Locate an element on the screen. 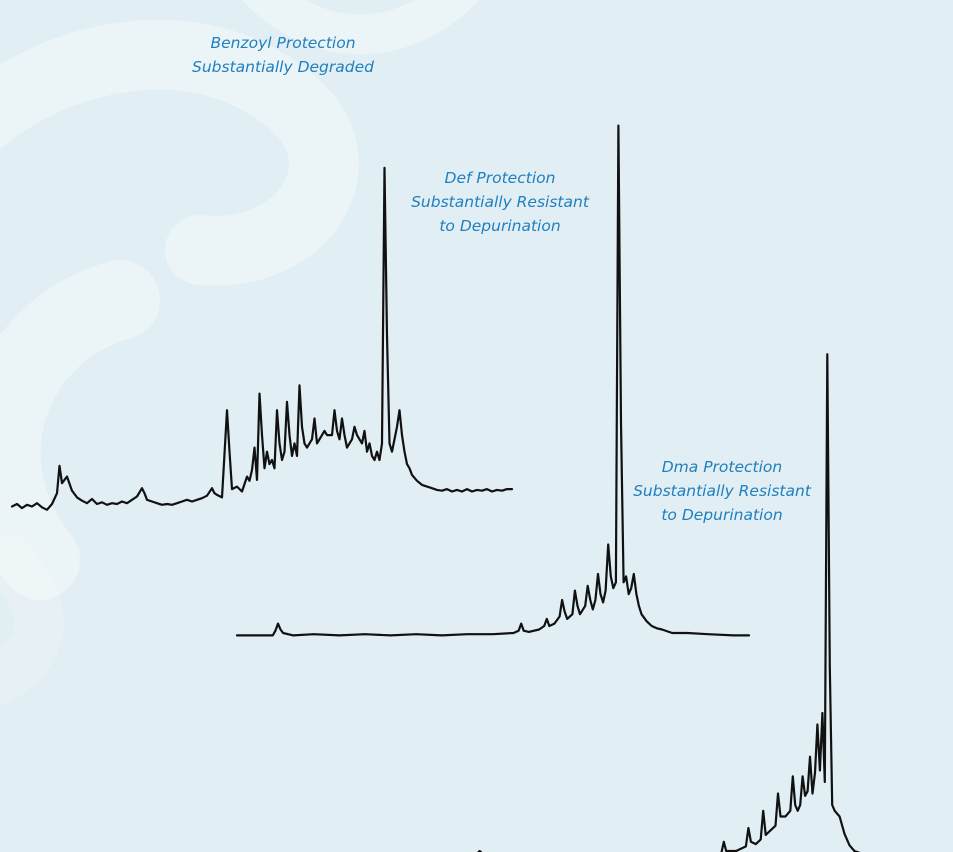 Image resolution: width=953 pixels, height=852 pixels. dma-annotation-line-2: Substantially Resistant is located at coordinates (722, 491).